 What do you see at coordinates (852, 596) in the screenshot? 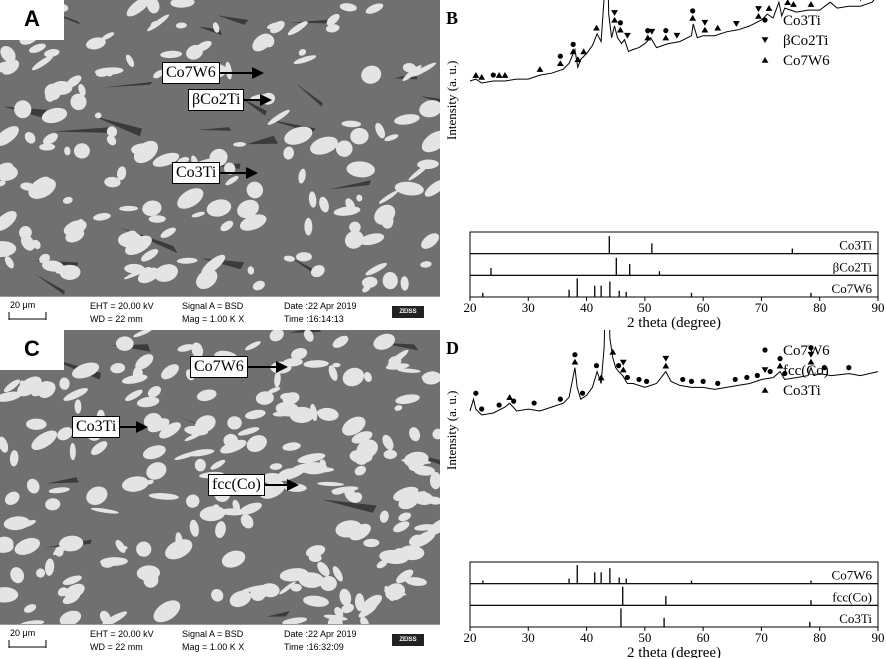
I see `reference-label: fcc(Co)` at bounding box center [852, 596].